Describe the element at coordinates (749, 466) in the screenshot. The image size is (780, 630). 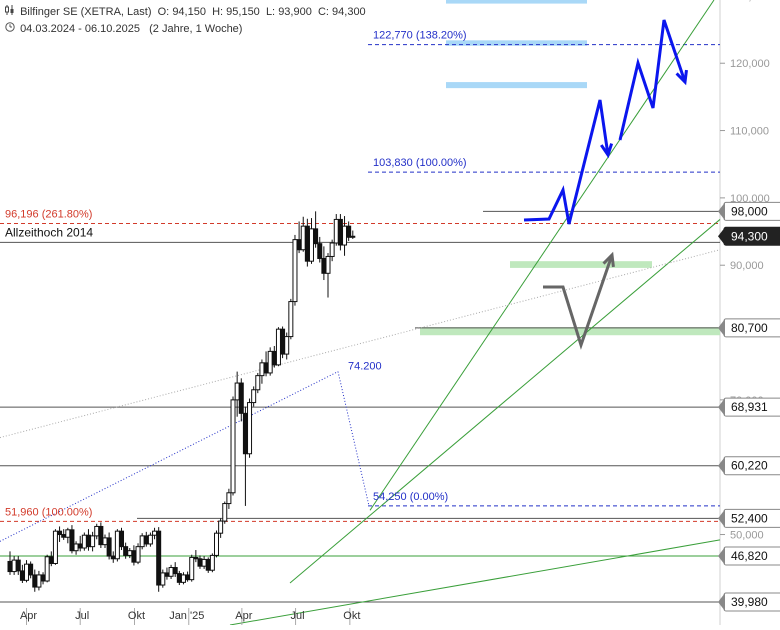
I see `price-tag-label: 60,220` at that location.